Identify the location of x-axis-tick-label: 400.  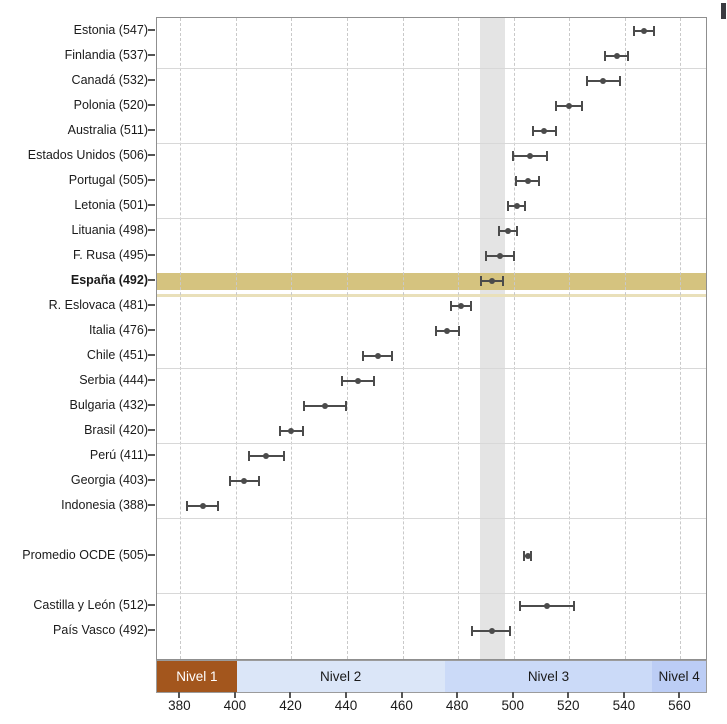
(235, 705).